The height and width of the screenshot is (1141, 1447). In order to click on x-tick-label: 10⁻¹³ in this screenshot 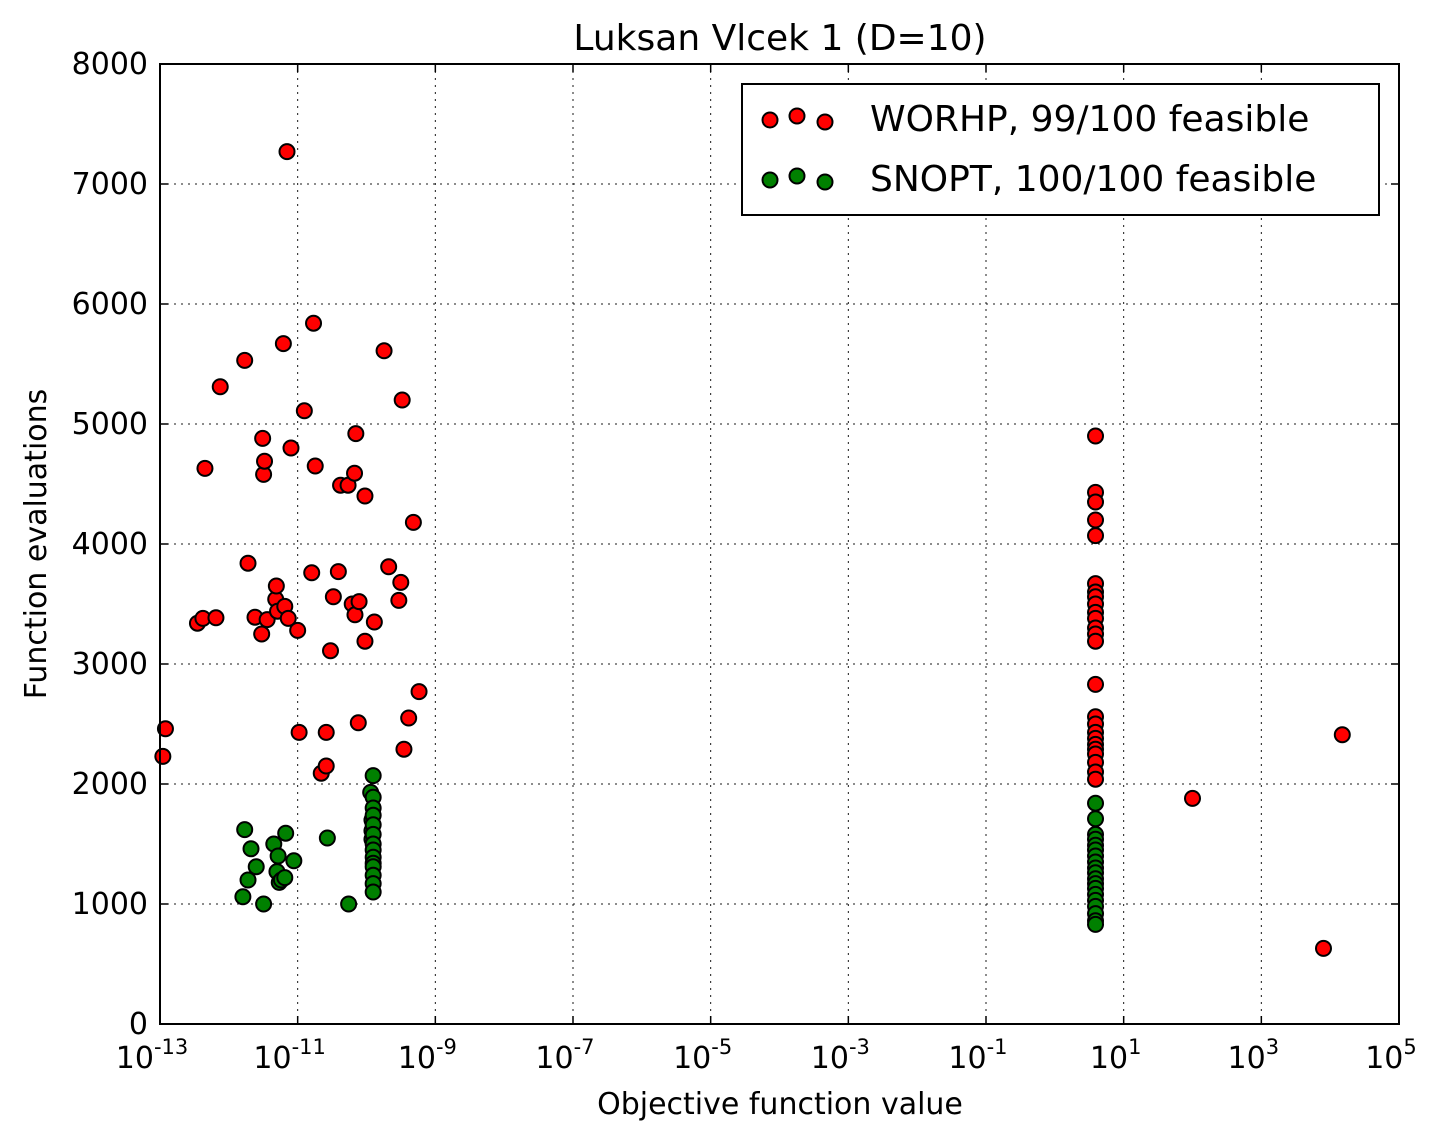, I will do `click(152, 1055)`.